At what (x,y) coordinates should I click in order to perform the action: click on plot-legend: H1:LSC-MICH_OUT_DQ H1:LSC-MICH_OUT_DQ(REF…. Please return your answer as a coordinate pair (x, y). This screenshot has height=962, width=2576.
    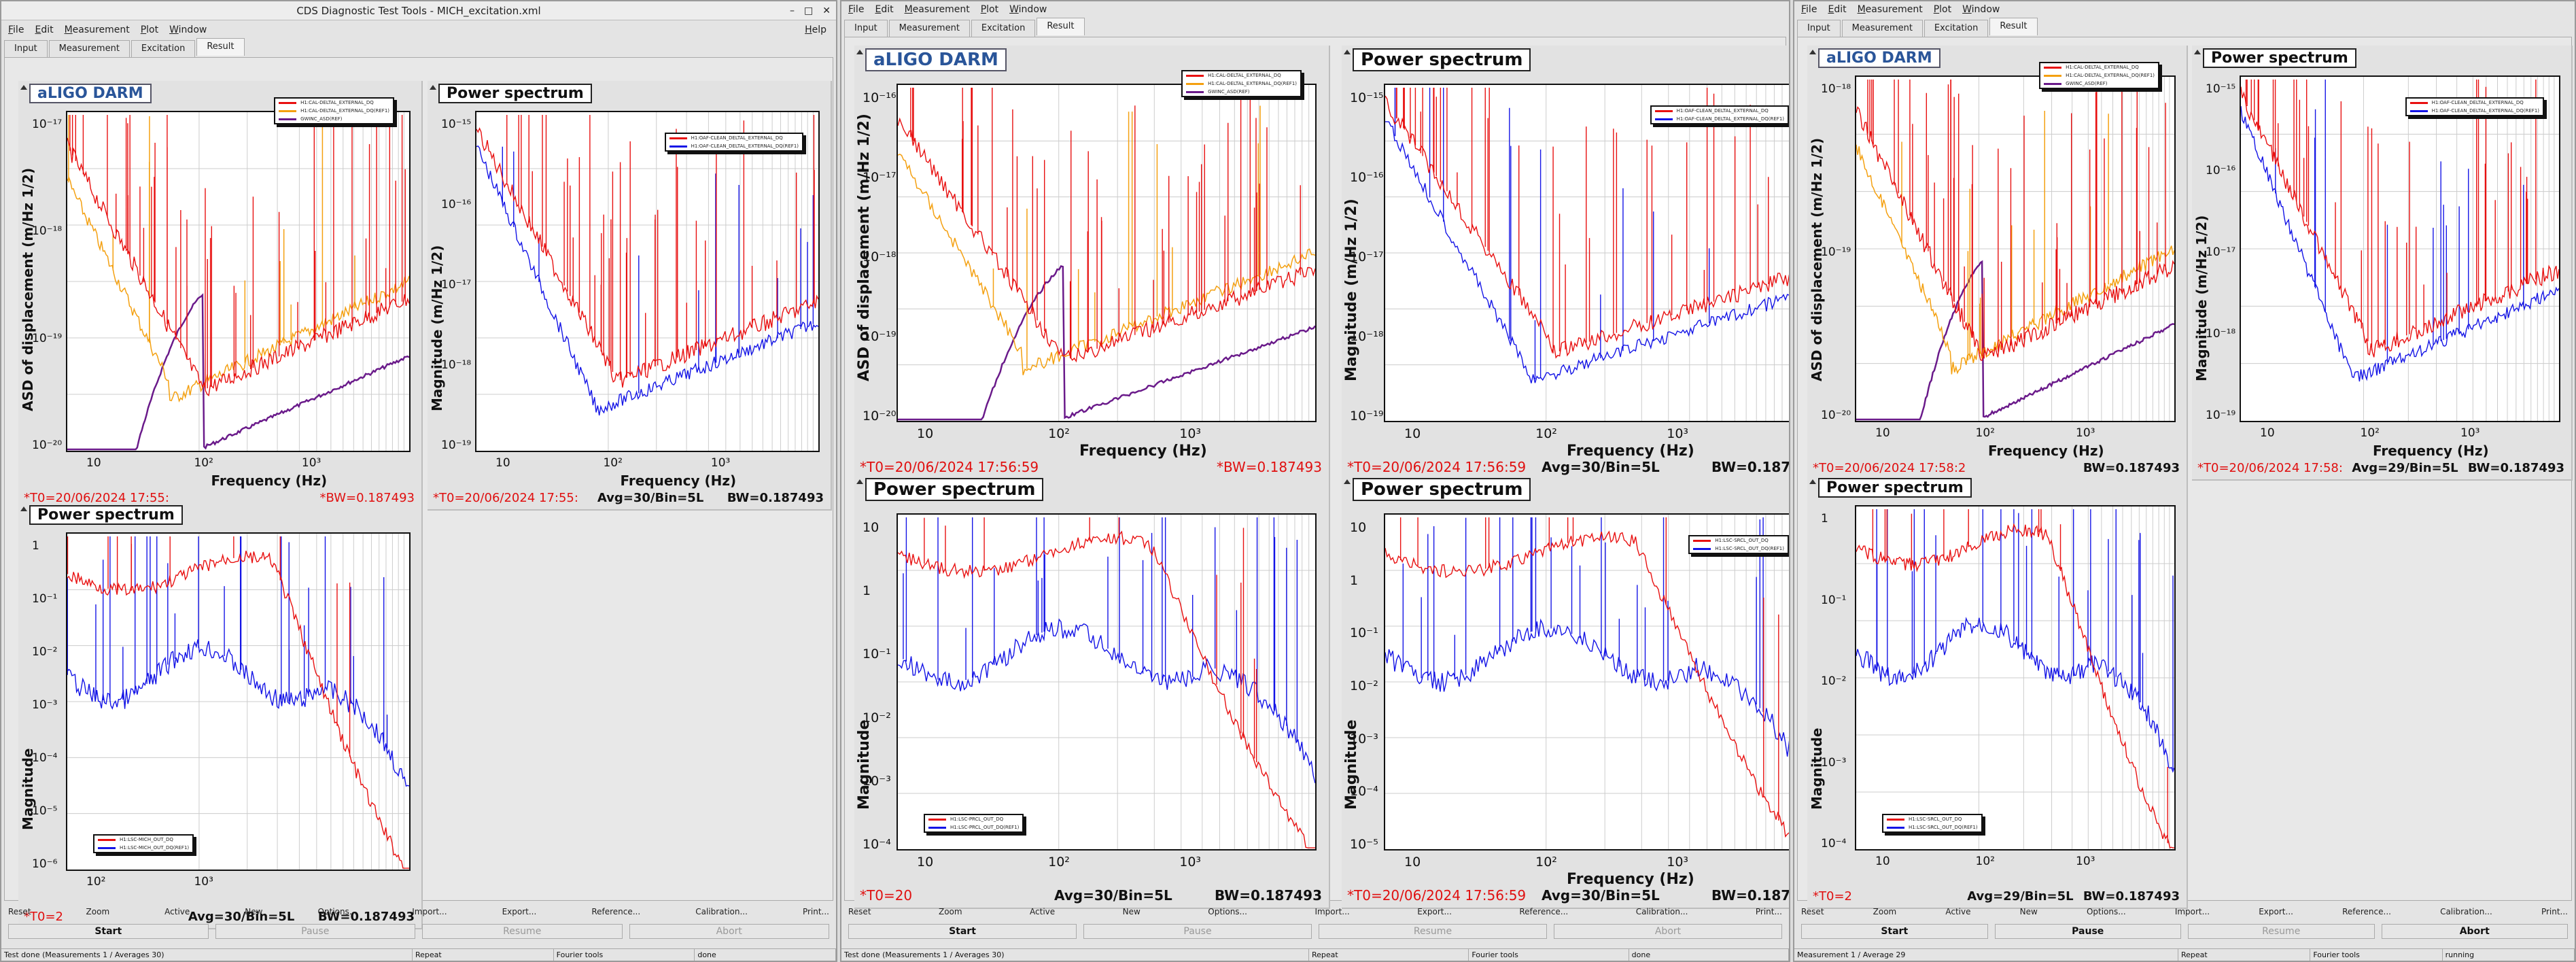
    Looking at the image, I should click on (143, 843).